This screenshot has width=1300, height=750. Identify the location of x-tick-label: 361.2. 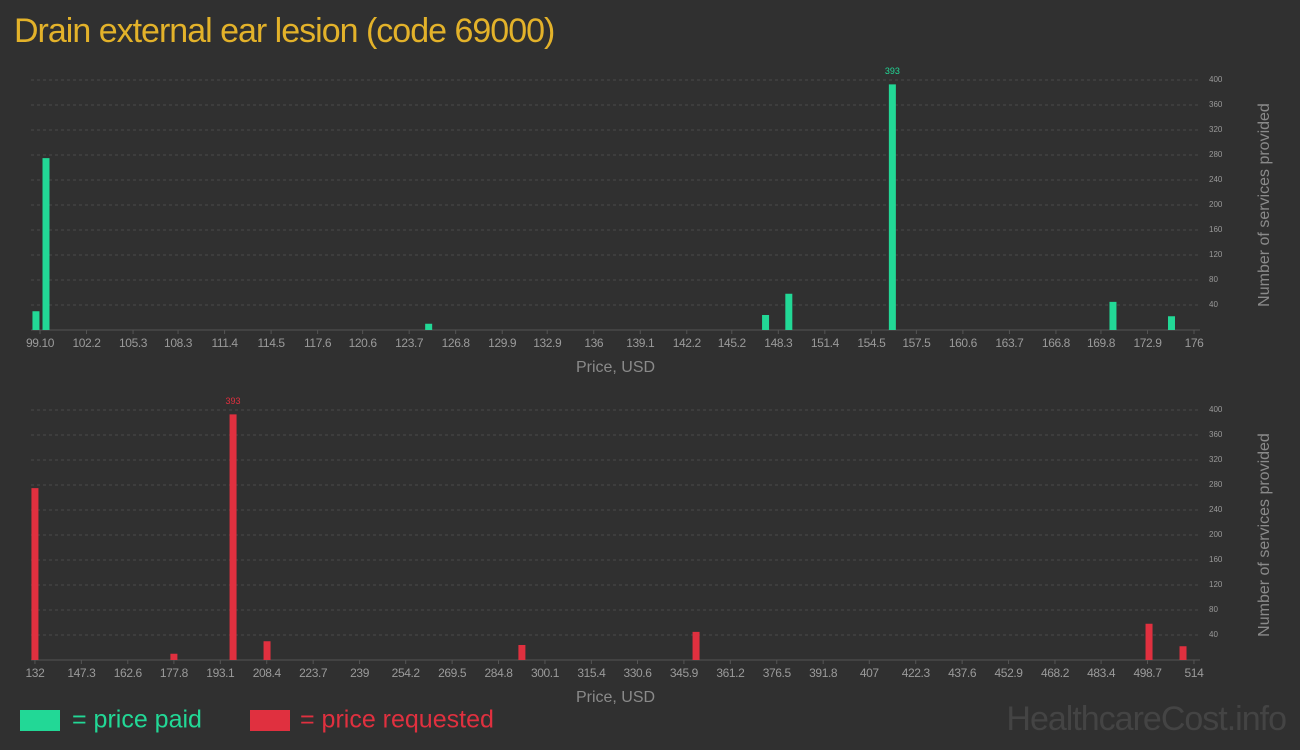
(730, 673).